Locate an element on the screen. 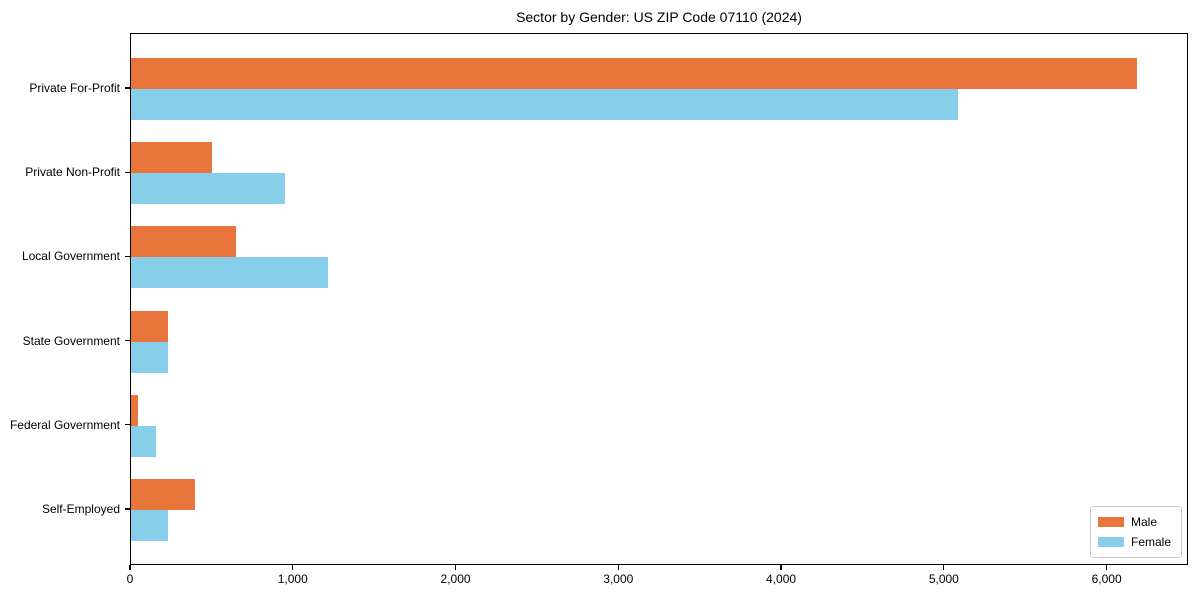  legend-item-male: Male is located at coordinates (1136, 522).